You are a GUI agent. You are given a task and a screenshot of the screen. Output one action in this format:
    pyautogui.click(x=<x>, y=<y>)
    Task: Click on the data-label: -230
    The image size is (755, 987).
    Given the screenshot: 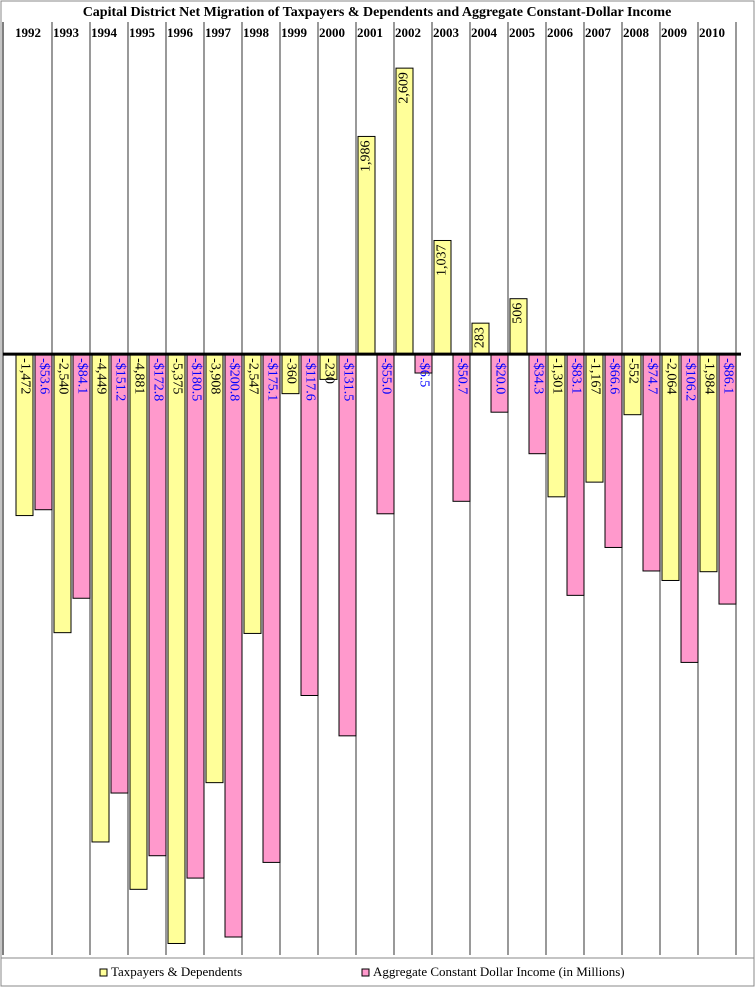 What is the action you would take?
    pyautogui.click(x=328, y=371)
    